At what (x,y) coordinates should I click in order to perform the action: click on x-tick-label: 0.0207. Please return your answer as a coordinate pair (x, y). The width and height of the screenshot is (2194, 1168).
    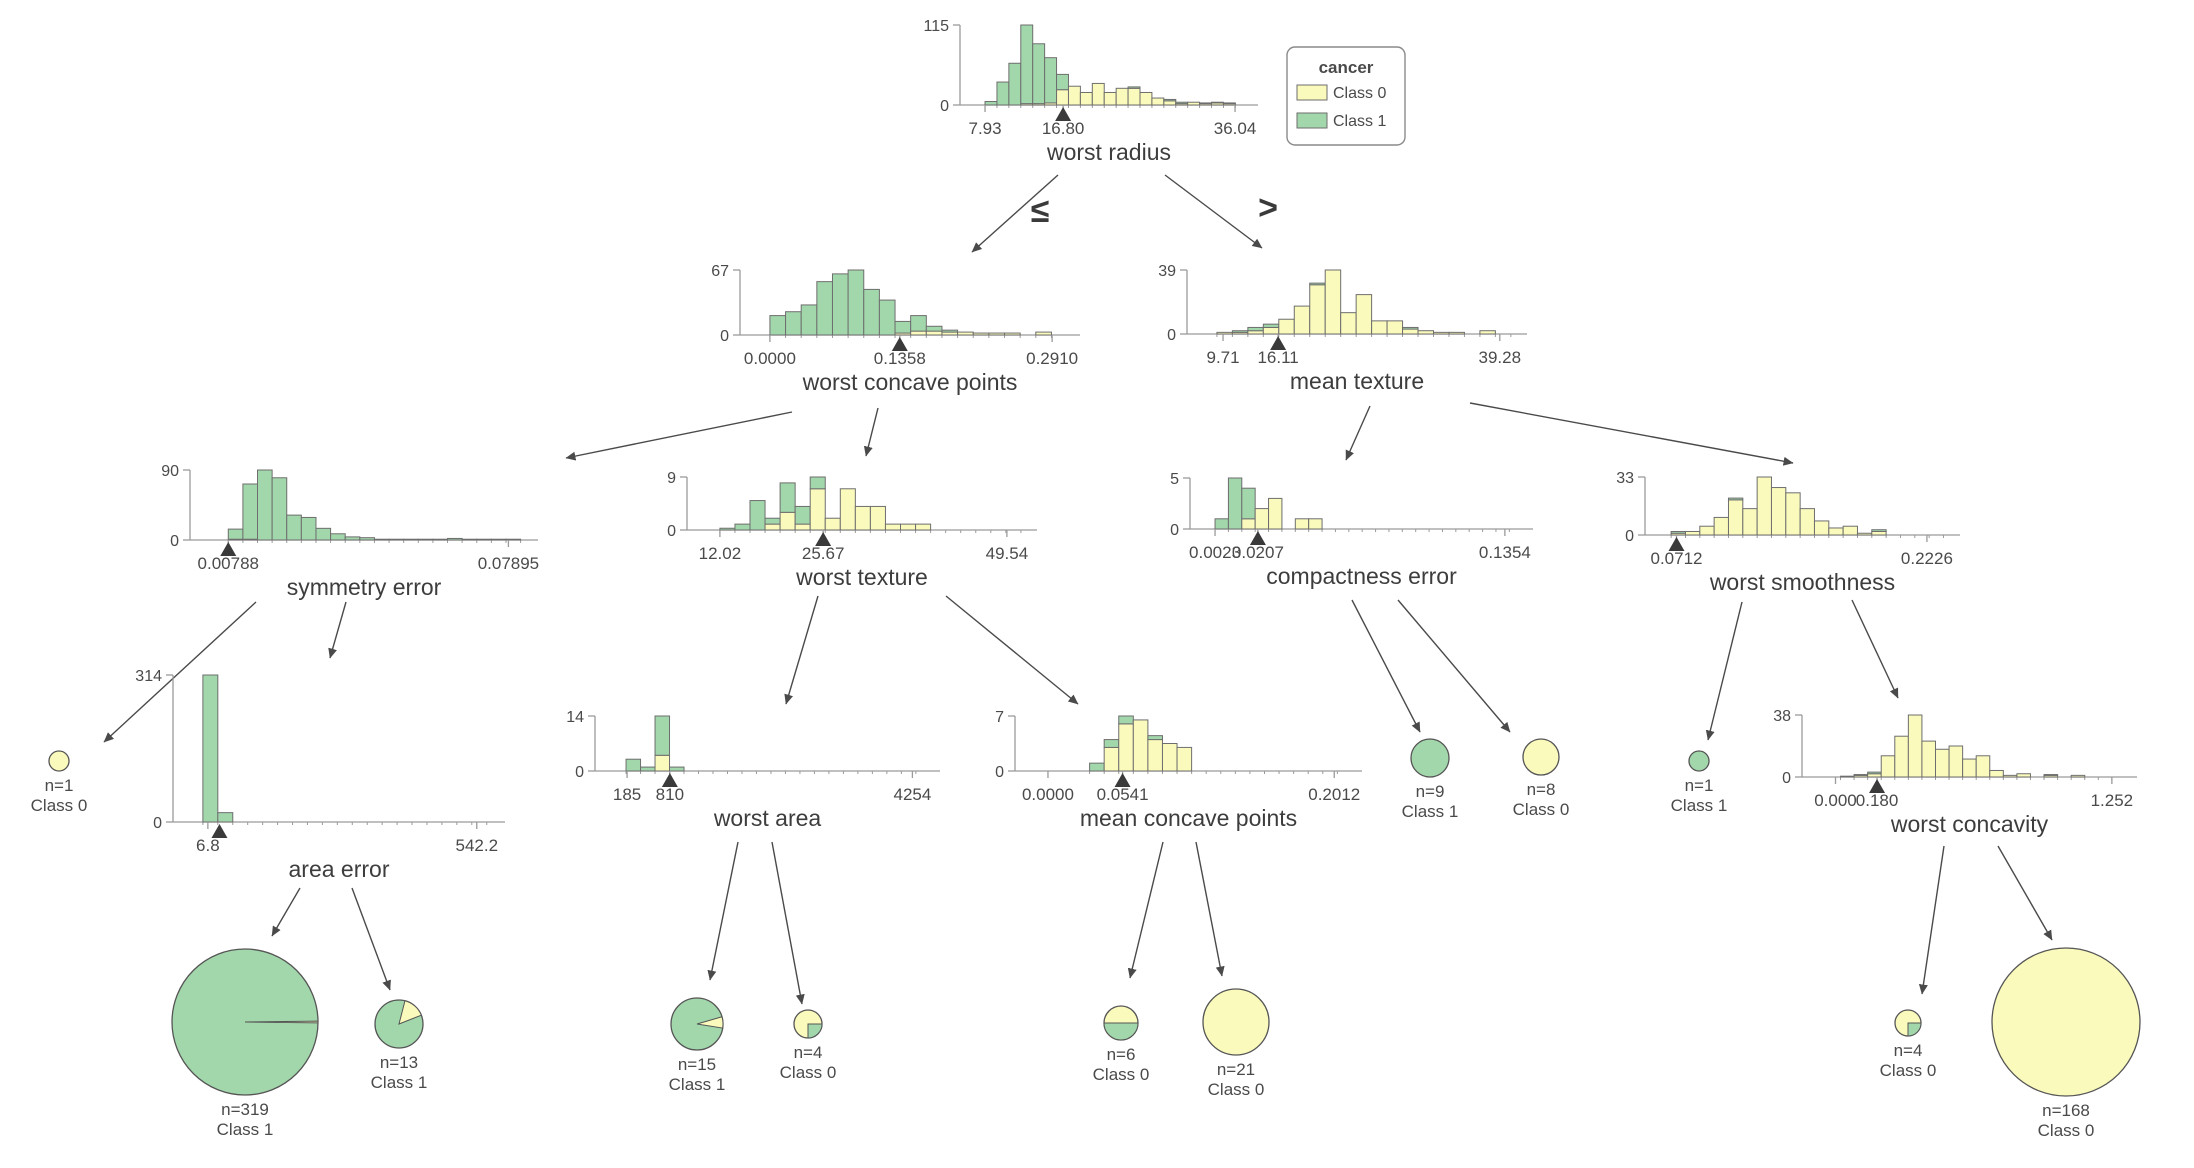
    Looking at the image, I should click on (1258, 552).